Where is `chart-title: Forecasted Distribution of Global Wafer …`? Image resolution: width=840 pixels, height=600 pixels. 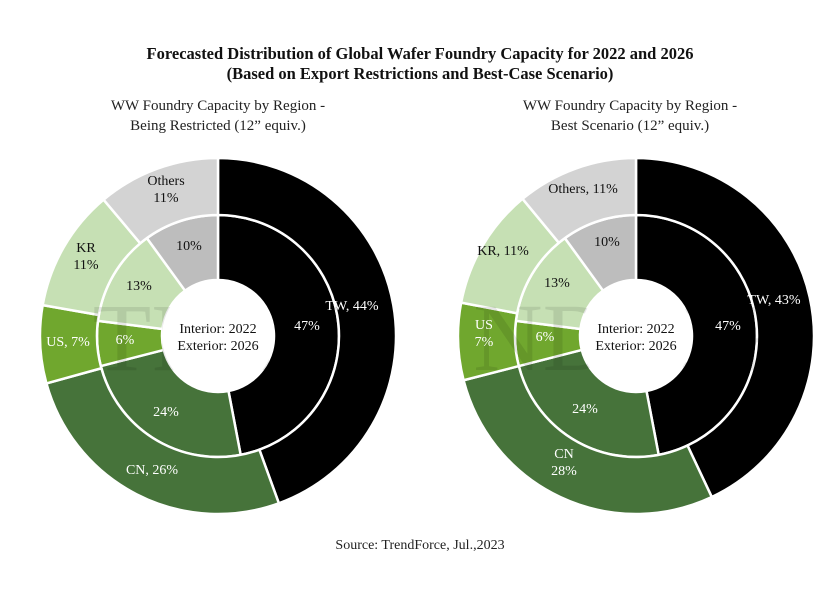 chart-title: Forecasted Distribution of Global Wafer … is located at coordinates (420, 64).